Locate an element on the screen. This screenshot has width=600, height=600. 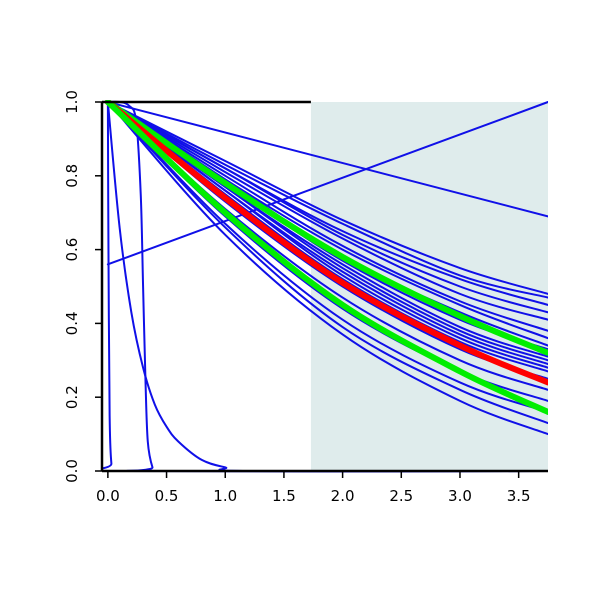
x-tick-label: 1.5 is located at coordinates (284, 496).